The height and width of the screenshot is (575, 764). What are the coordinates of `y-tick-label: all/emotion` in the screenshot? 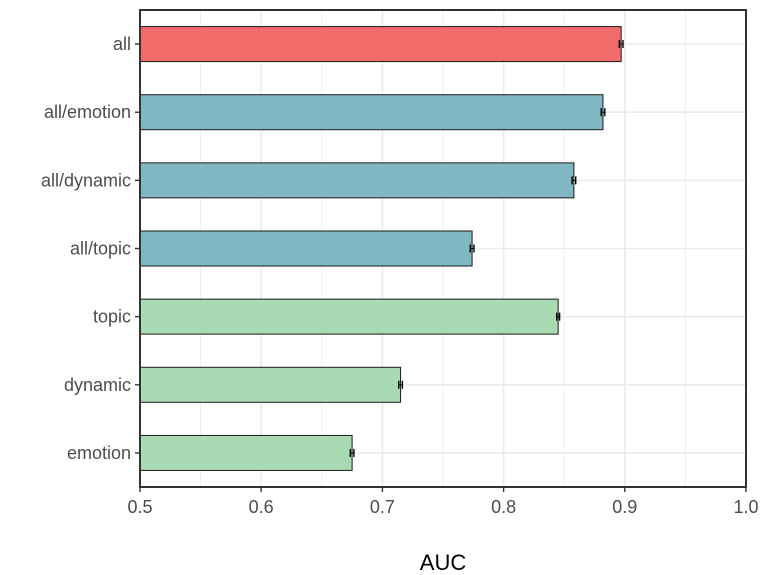 It's located at (87, 112).